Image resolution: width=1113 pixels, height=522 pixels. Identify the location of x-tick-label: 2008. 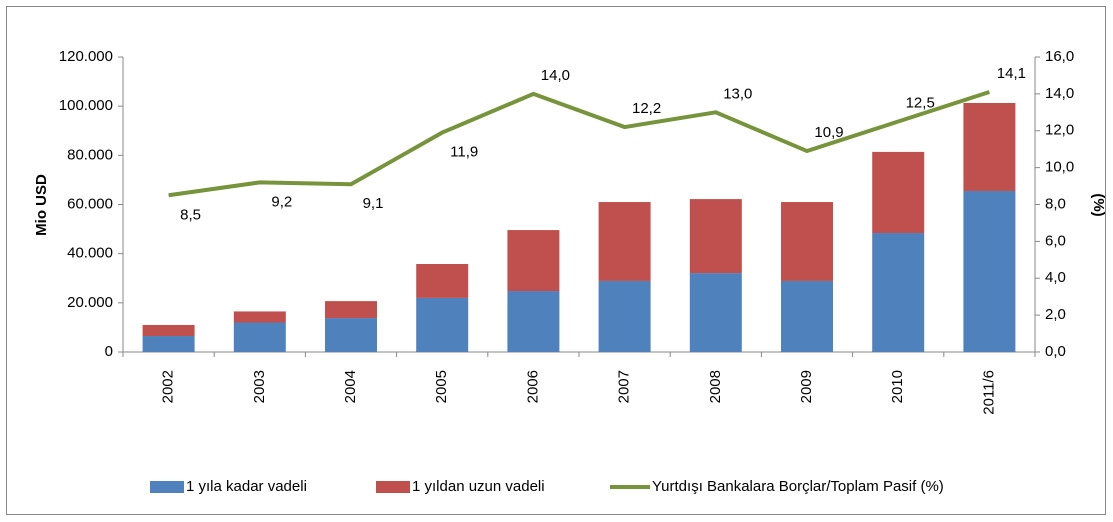
(715, 386).